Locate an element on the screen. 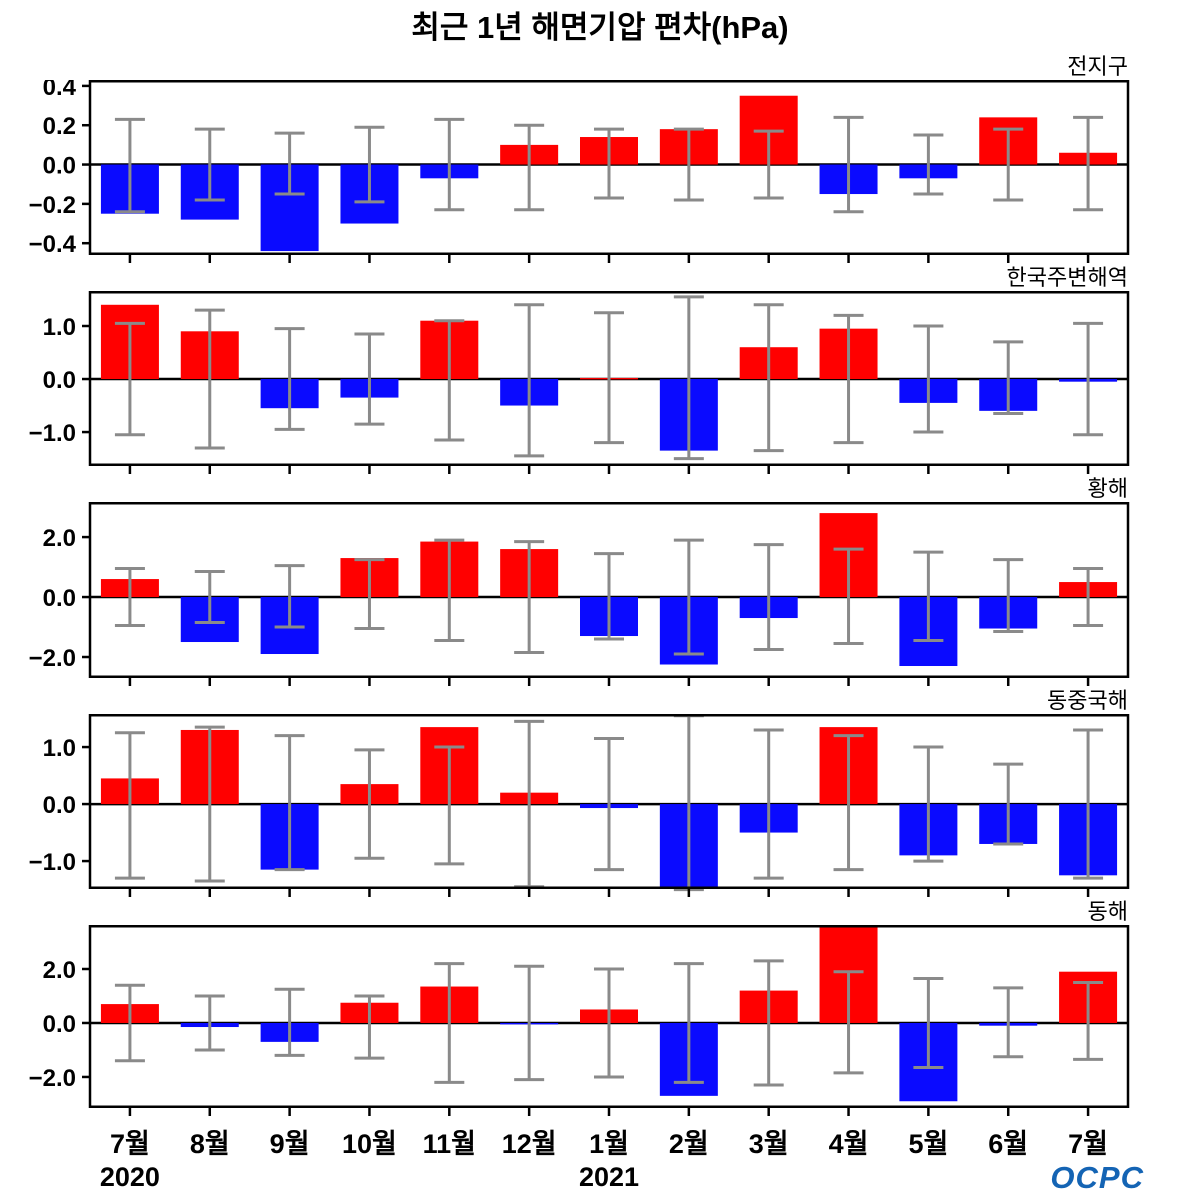 The image size is (1200, 1200). x-tick-label-2: 9월 is located at coordinates (289, 1144).